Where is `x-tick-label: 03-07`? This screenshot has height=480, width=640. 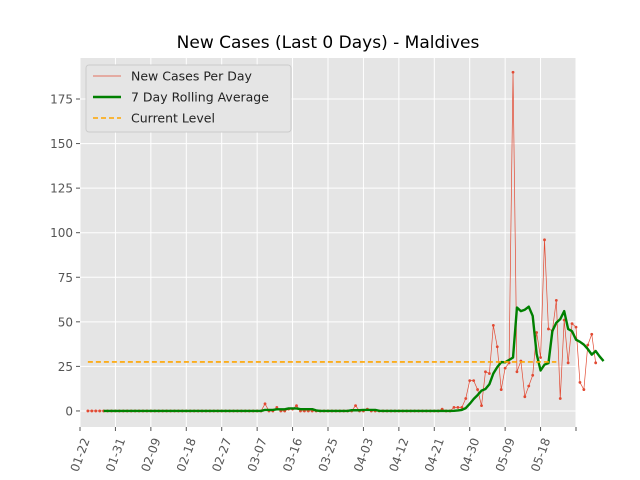 x-tick-label: 03-07 is located at coordinates (257, 455).